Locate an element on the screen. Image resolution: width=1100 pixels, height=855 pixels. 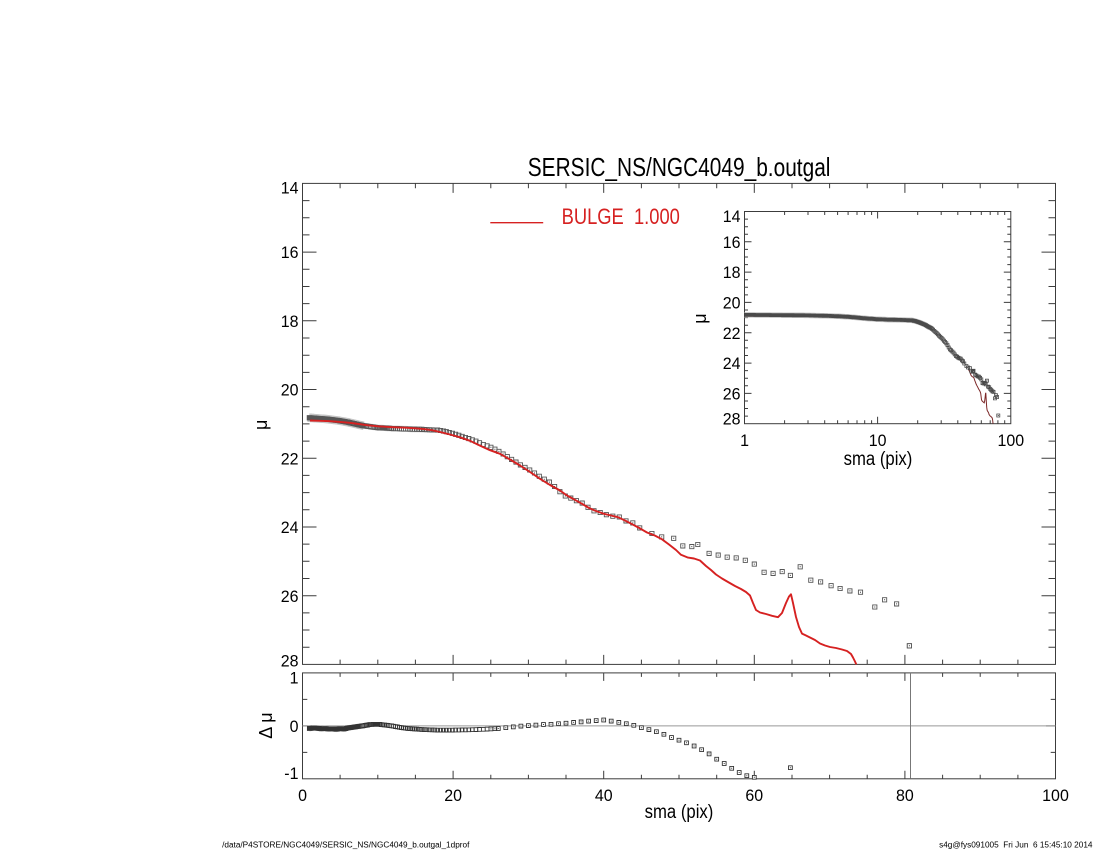
svg-text: -1 is located at coordinates (291, 774).